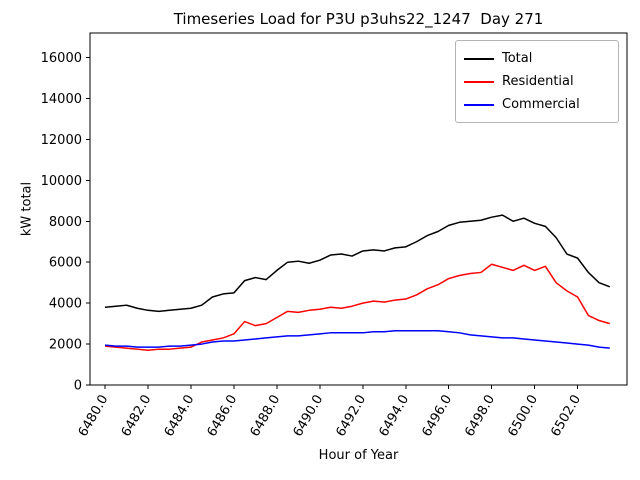 The width and height of the screenshot is (640, 480). What do you see at coordinates (479, 104) in the screenshot?
I see `legend-line-commercial-icon` at bounding box center [479, 104].